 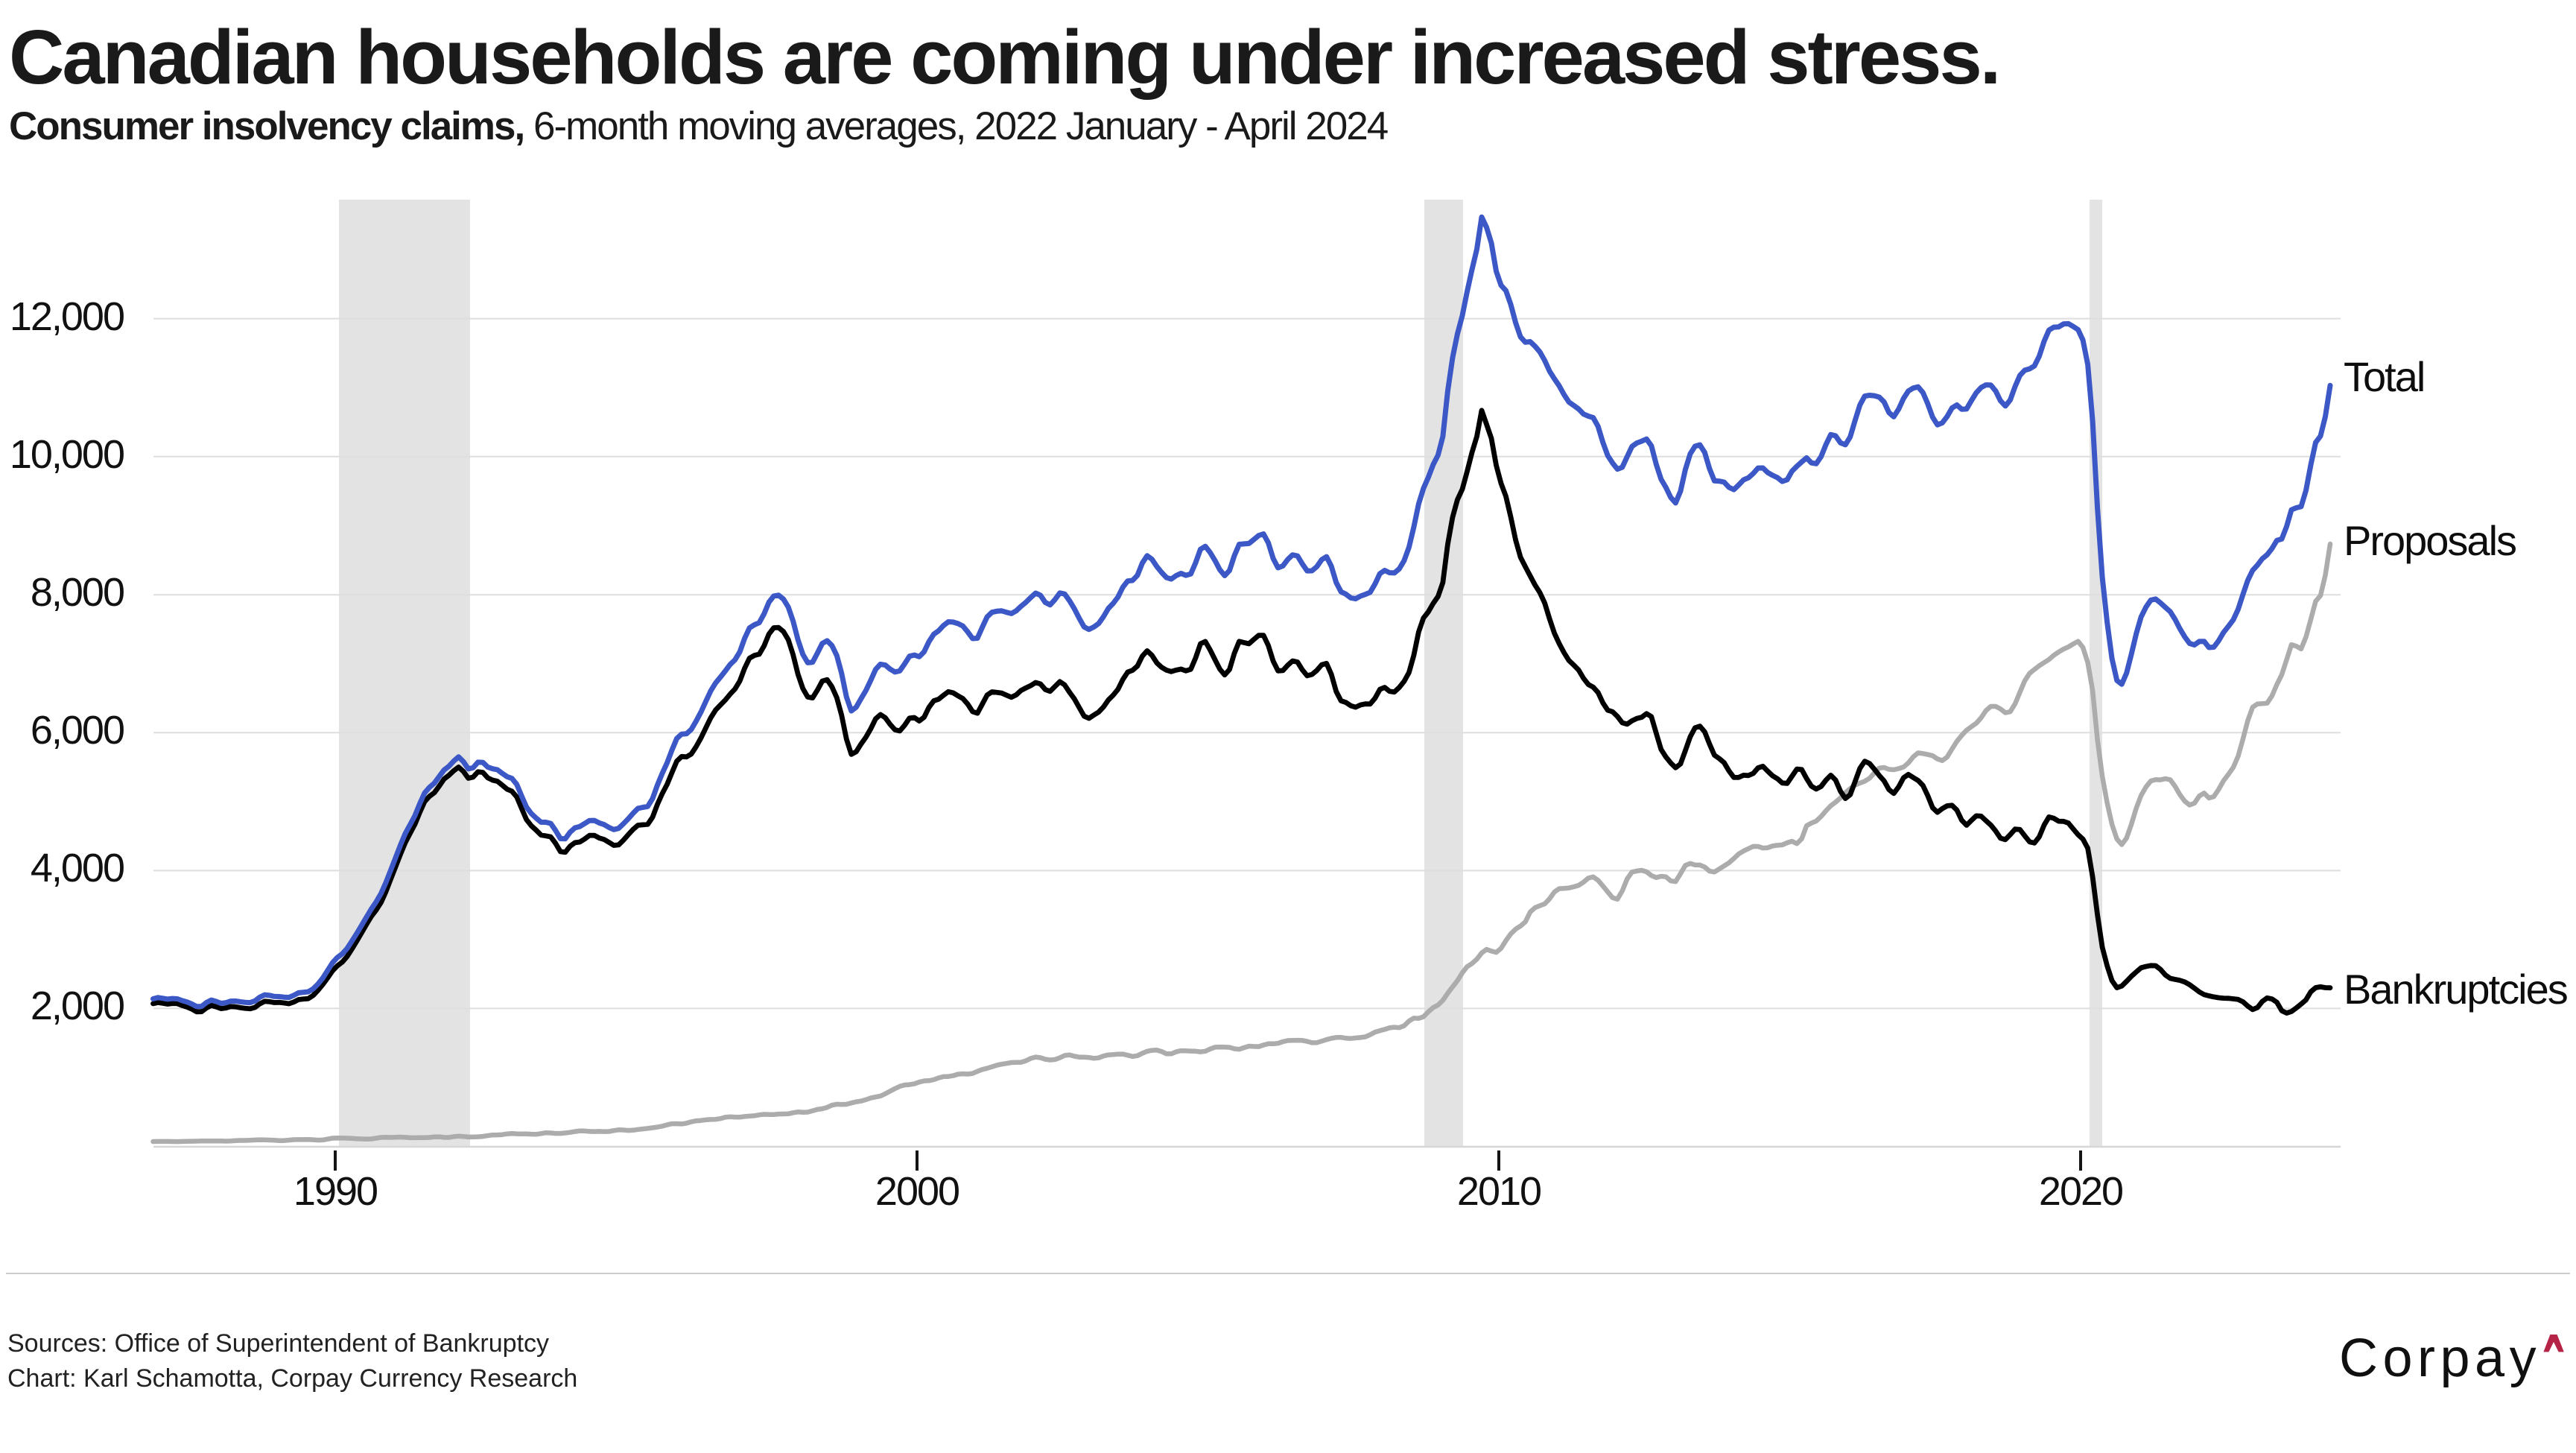 I want to click on svg-text: 12,000, so click(x=67, y=316).